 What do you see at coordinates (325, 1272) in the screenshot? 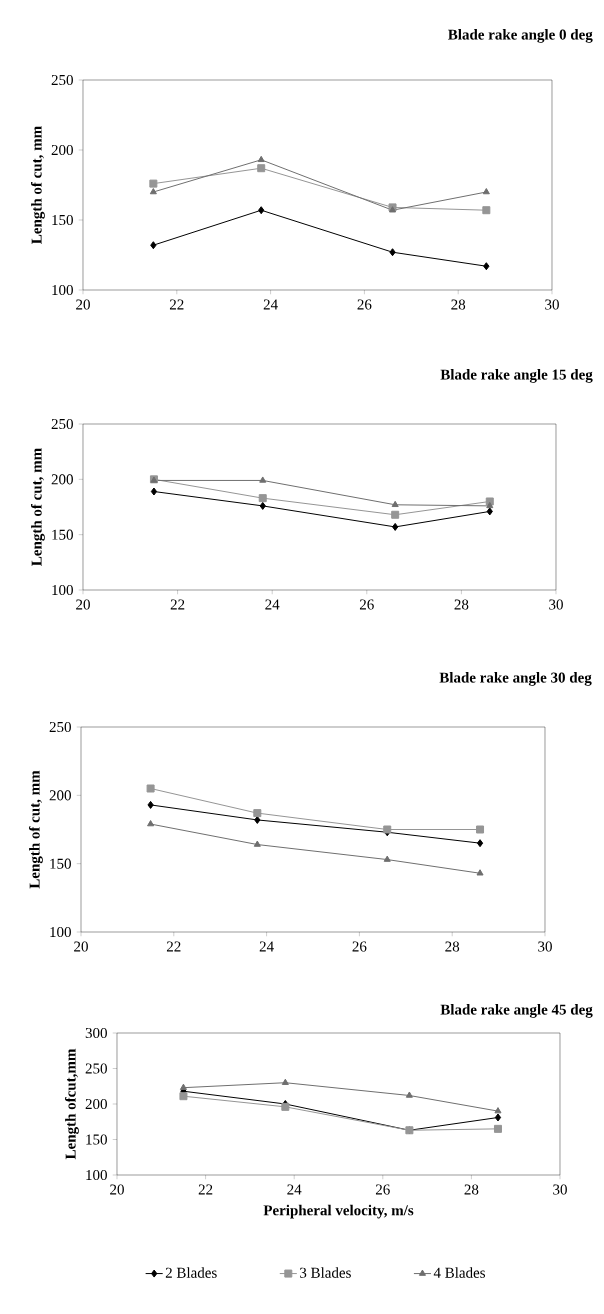
I see `legend-label: 3 Blades` at bounding box center [325, 1272].